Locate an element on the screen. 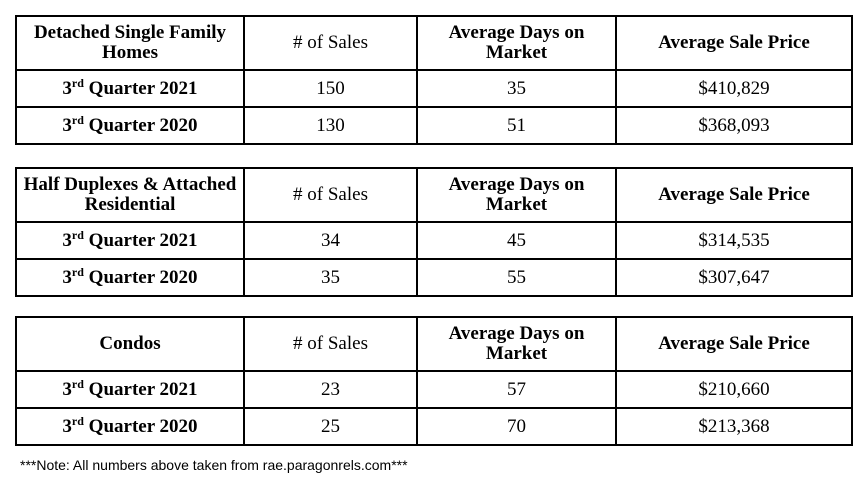 The image size is (865, 485). price-value: $307,647 is located at coordinates (734, 277).